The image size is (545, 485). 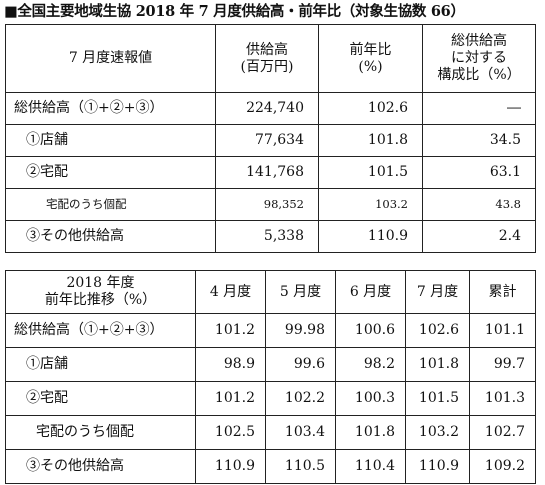 I want to click on may-cell: 103.4, so click(x=300, y=432).